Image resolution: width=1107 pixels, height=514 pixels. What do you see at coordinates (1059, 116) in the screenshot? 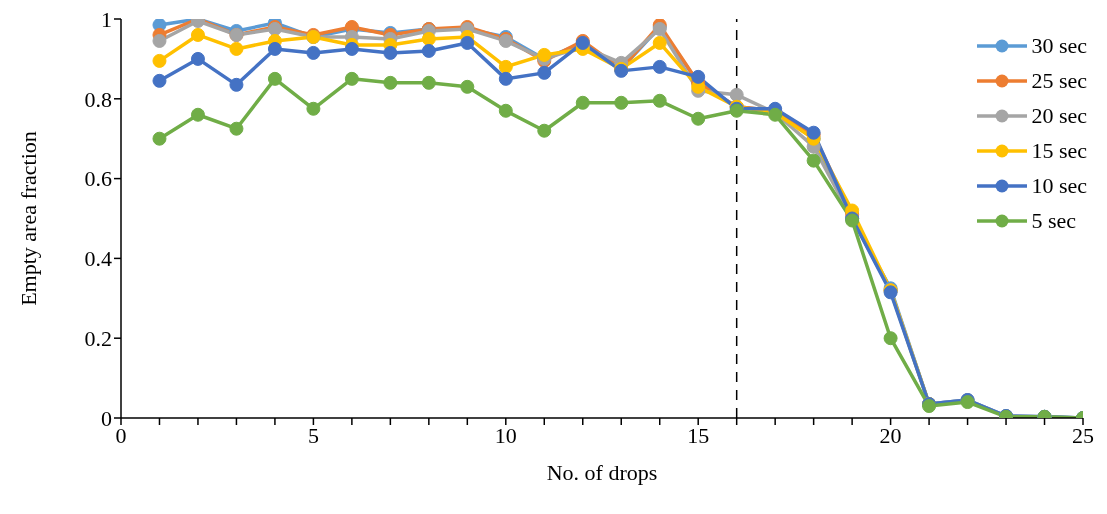
I see `legend-label: 20 sec` at bounding box center [1059, 116].